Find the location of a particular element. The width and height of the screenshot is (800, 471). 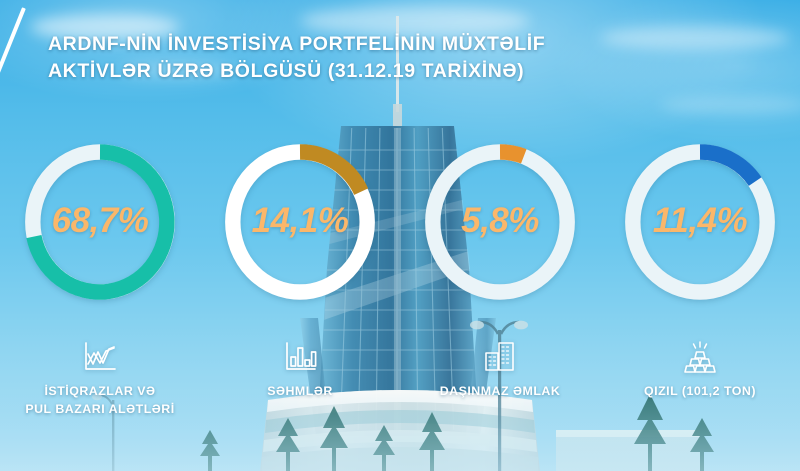

donut-arc-gold is located at coordinates (730, 165).